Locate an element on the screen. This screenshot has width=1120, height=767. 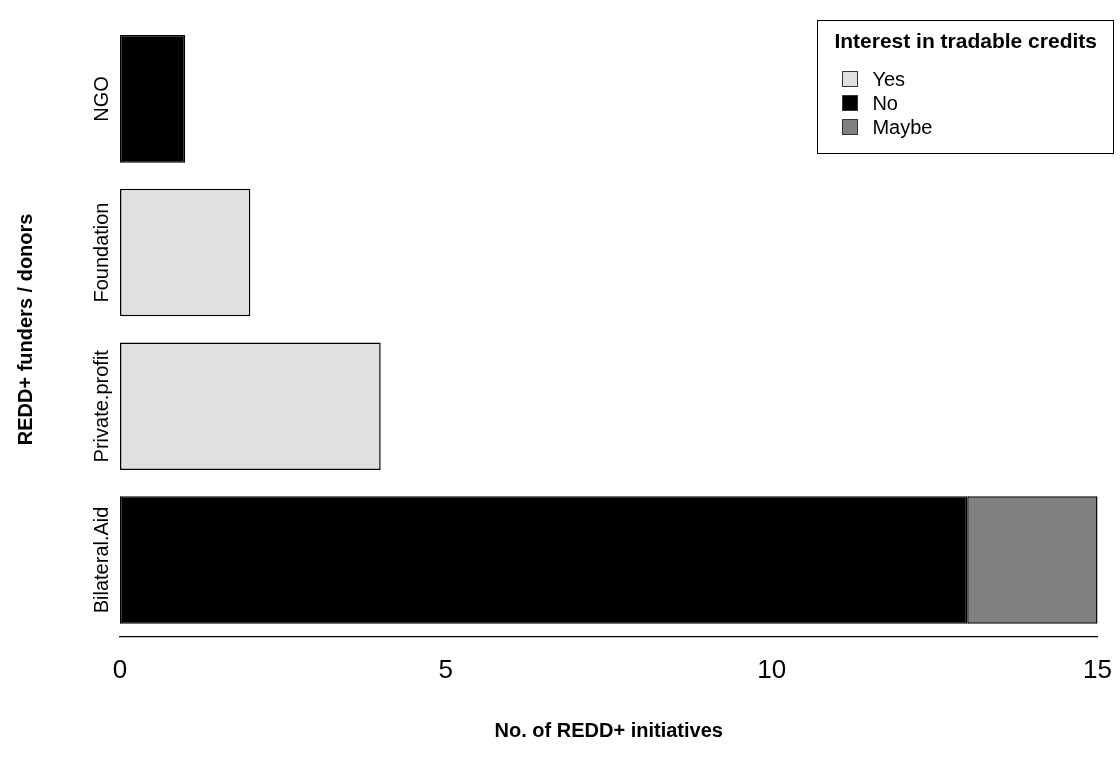
y-axis-title: REDD+ funders / donors is located at coordinates (24, 329).